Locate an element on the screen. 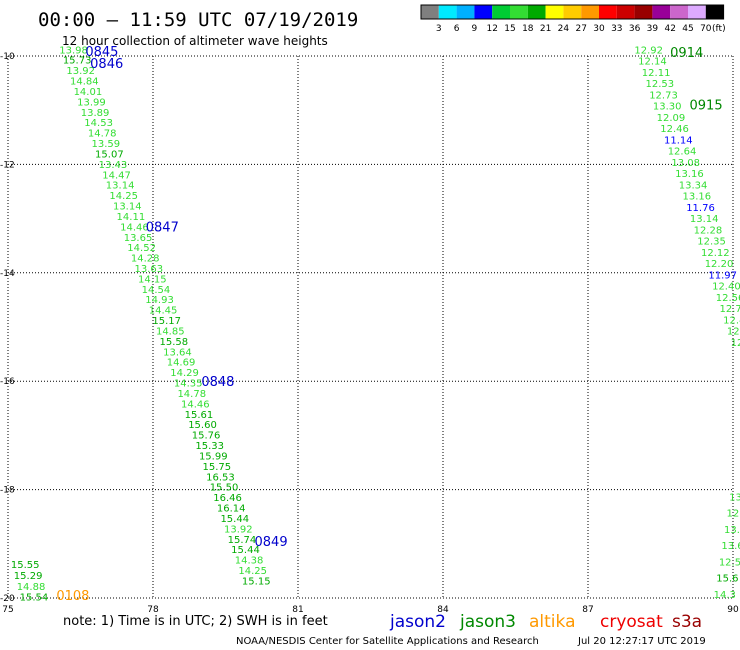 The width and height of the screenshot is (740, 650). wave-height-value: 12.20 is located at coordinates (719, 264).